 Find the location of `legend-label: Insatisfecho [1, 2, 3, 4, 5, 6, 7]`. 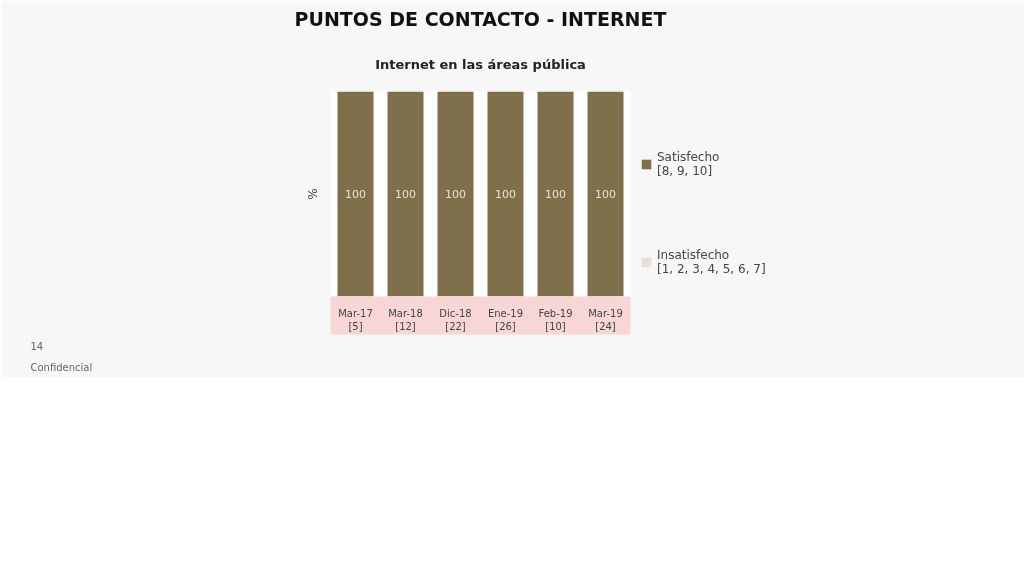

legend-label: Insatisfecho [1, 2, 3, 4, 5, 6, 7] is located at coordinates (711, 262).